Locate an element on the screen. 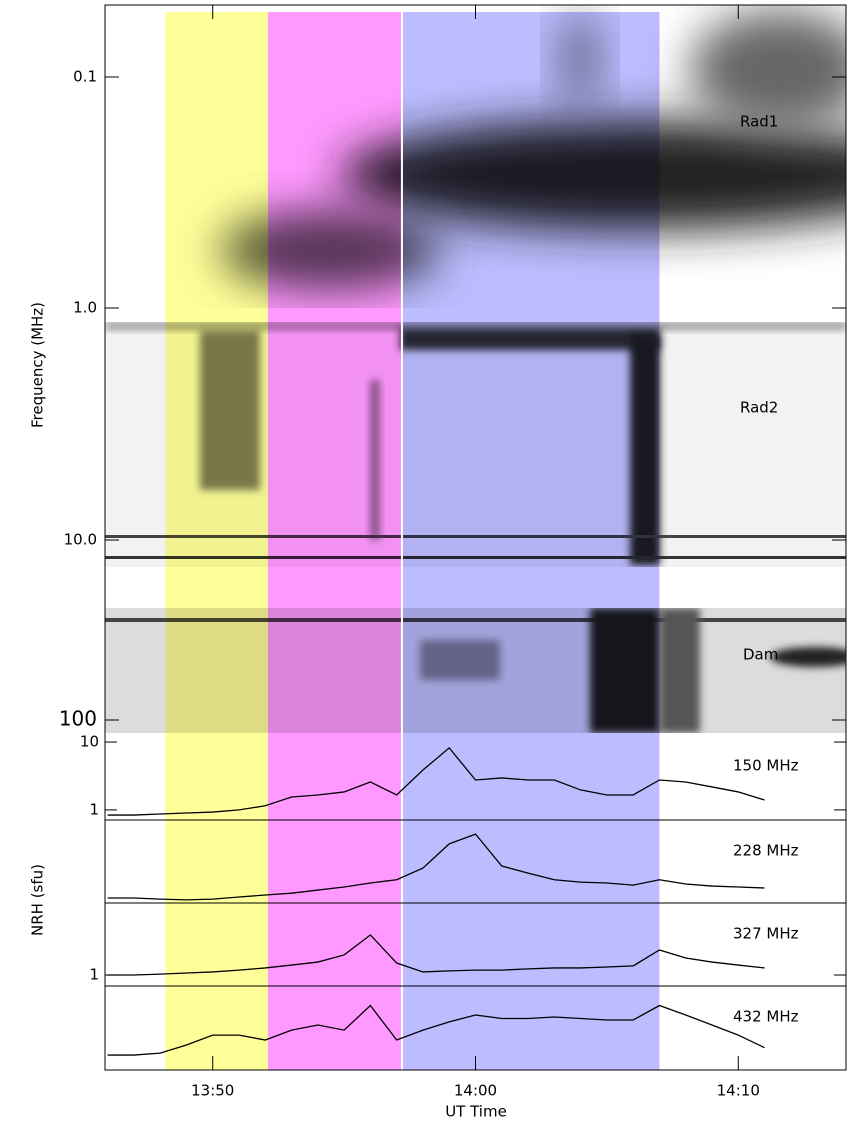 The width and height of the screenshot is (847, 1125). y-tick-label: 1.0 is located at coordinates (85, 308).